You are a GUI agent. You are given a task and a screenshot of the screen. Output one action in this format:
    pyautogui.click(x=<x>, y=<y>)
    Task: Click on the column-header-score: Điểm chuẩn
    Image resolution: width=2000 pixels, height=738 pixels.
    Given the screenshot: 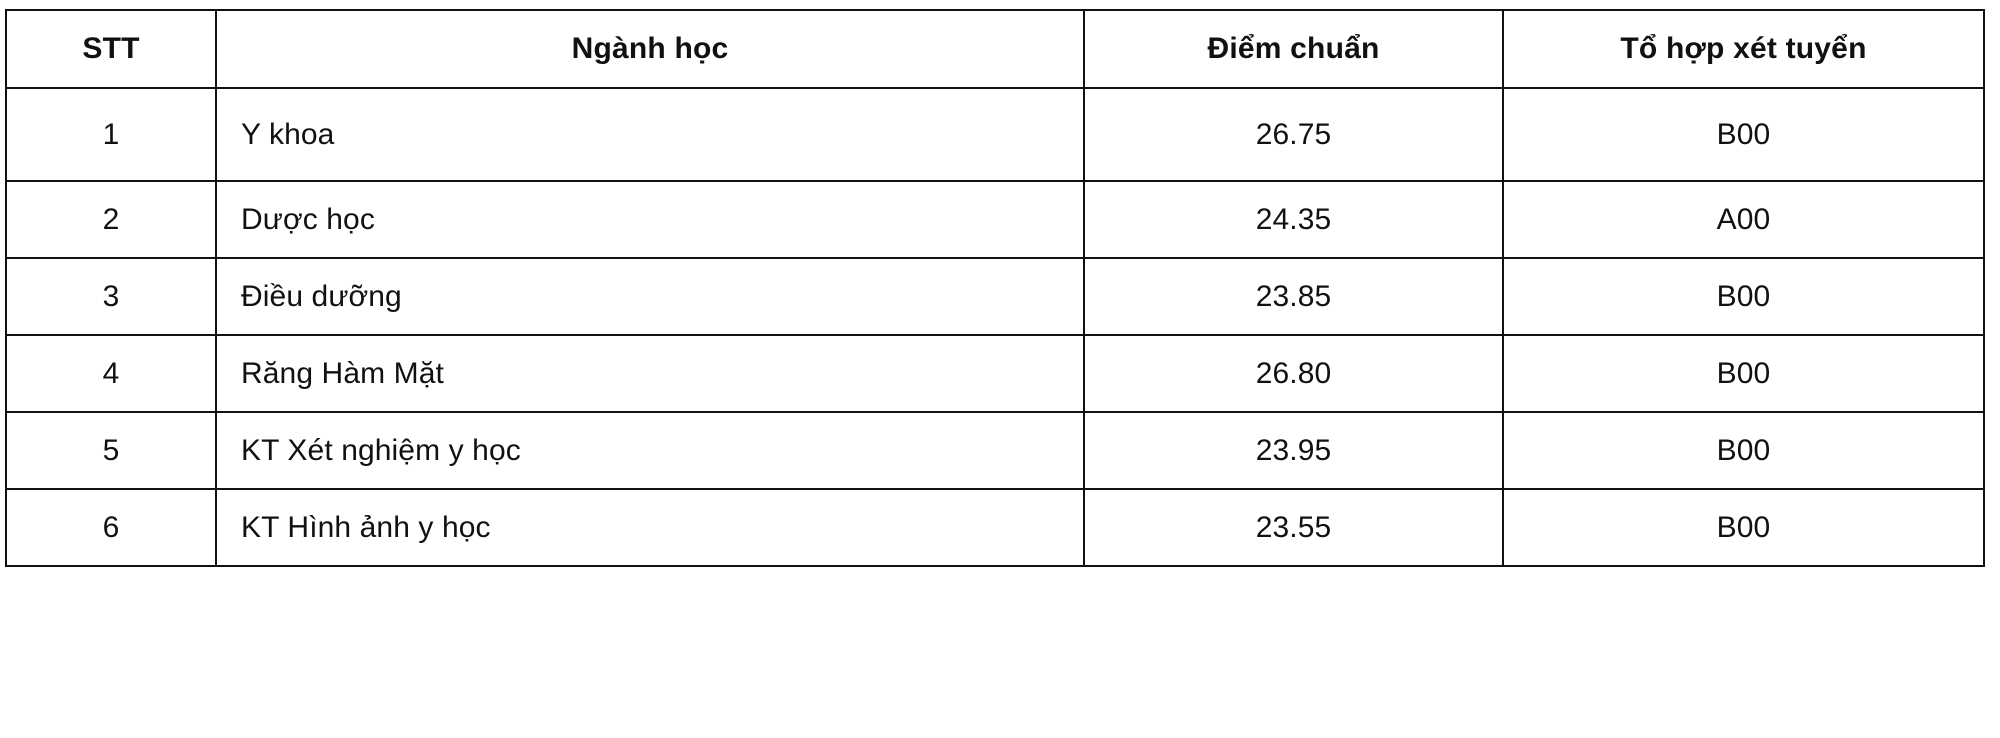 What is the action you would take?
    pyautogui.click(x=1293, y=49)
    